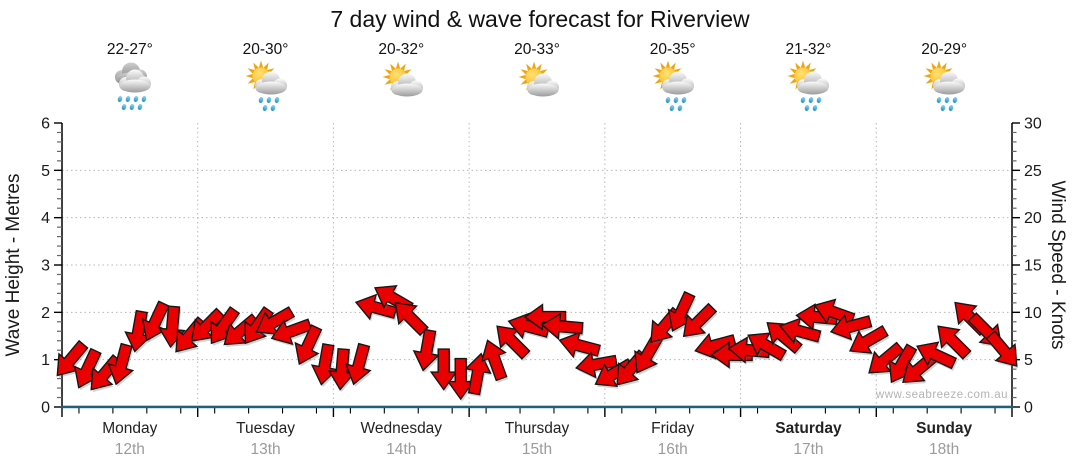  What do you see at coordinates (944, 449) in the screenshot?
I see `date-label: 18th` at bounding box center [944, 449].